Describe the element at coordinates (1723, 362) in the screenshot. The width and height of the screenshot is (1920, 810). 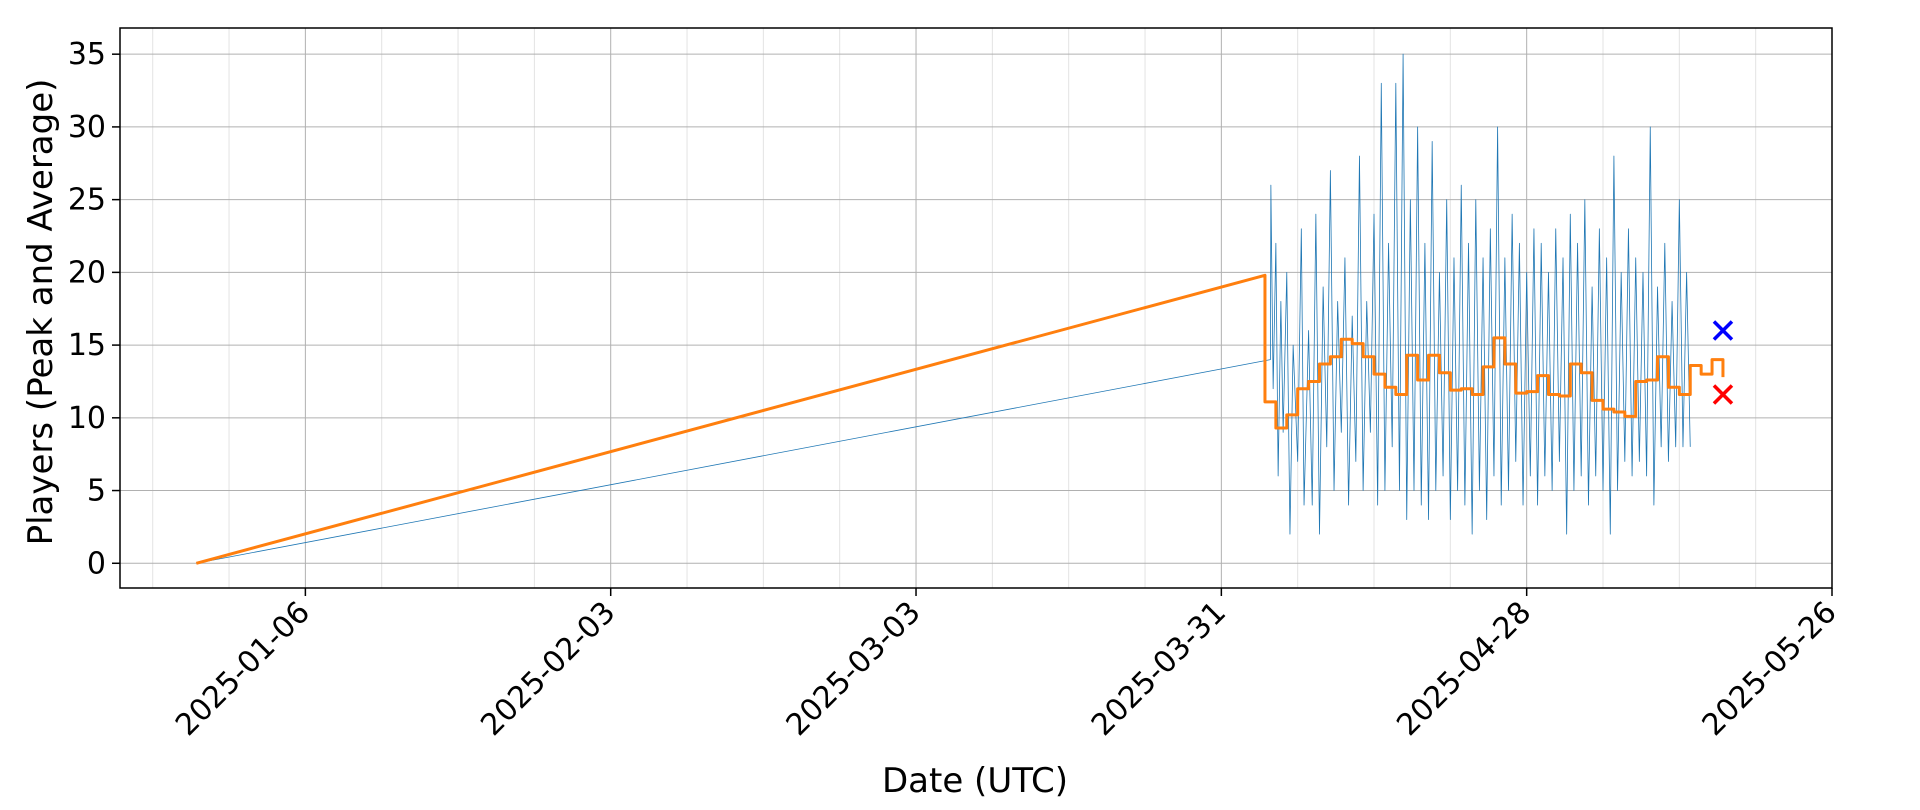
I see `marker-layer` at that location.